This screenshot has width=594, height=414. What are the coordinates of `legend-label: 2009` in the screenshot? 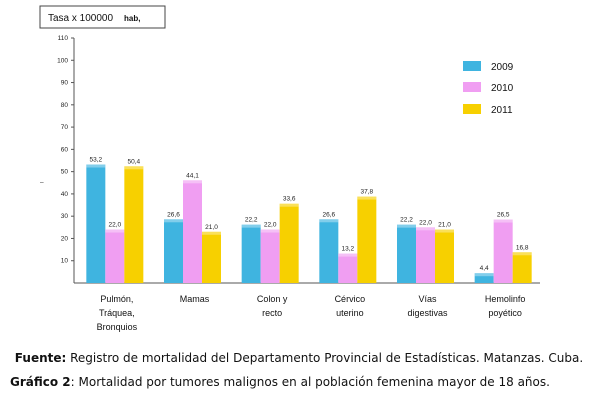 It's located at (502, 67).